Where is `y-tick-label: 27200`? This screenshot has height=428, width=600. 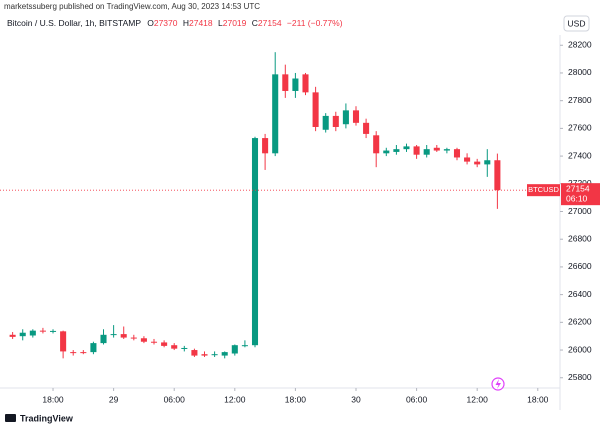 y-tick-label: 27200 is located at coordinates (580, 183).